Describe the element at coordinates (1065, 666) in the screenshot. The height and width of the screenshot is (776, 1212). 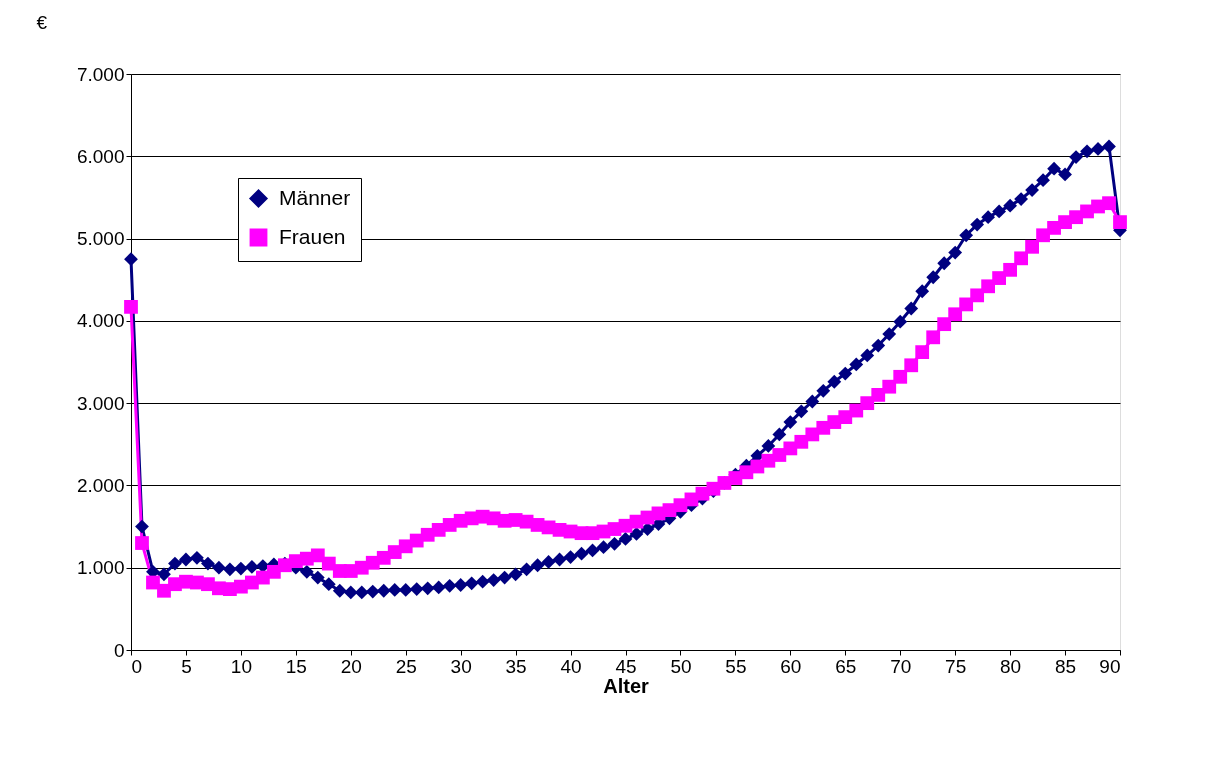
I see `x-tick-label: 85` at that location.